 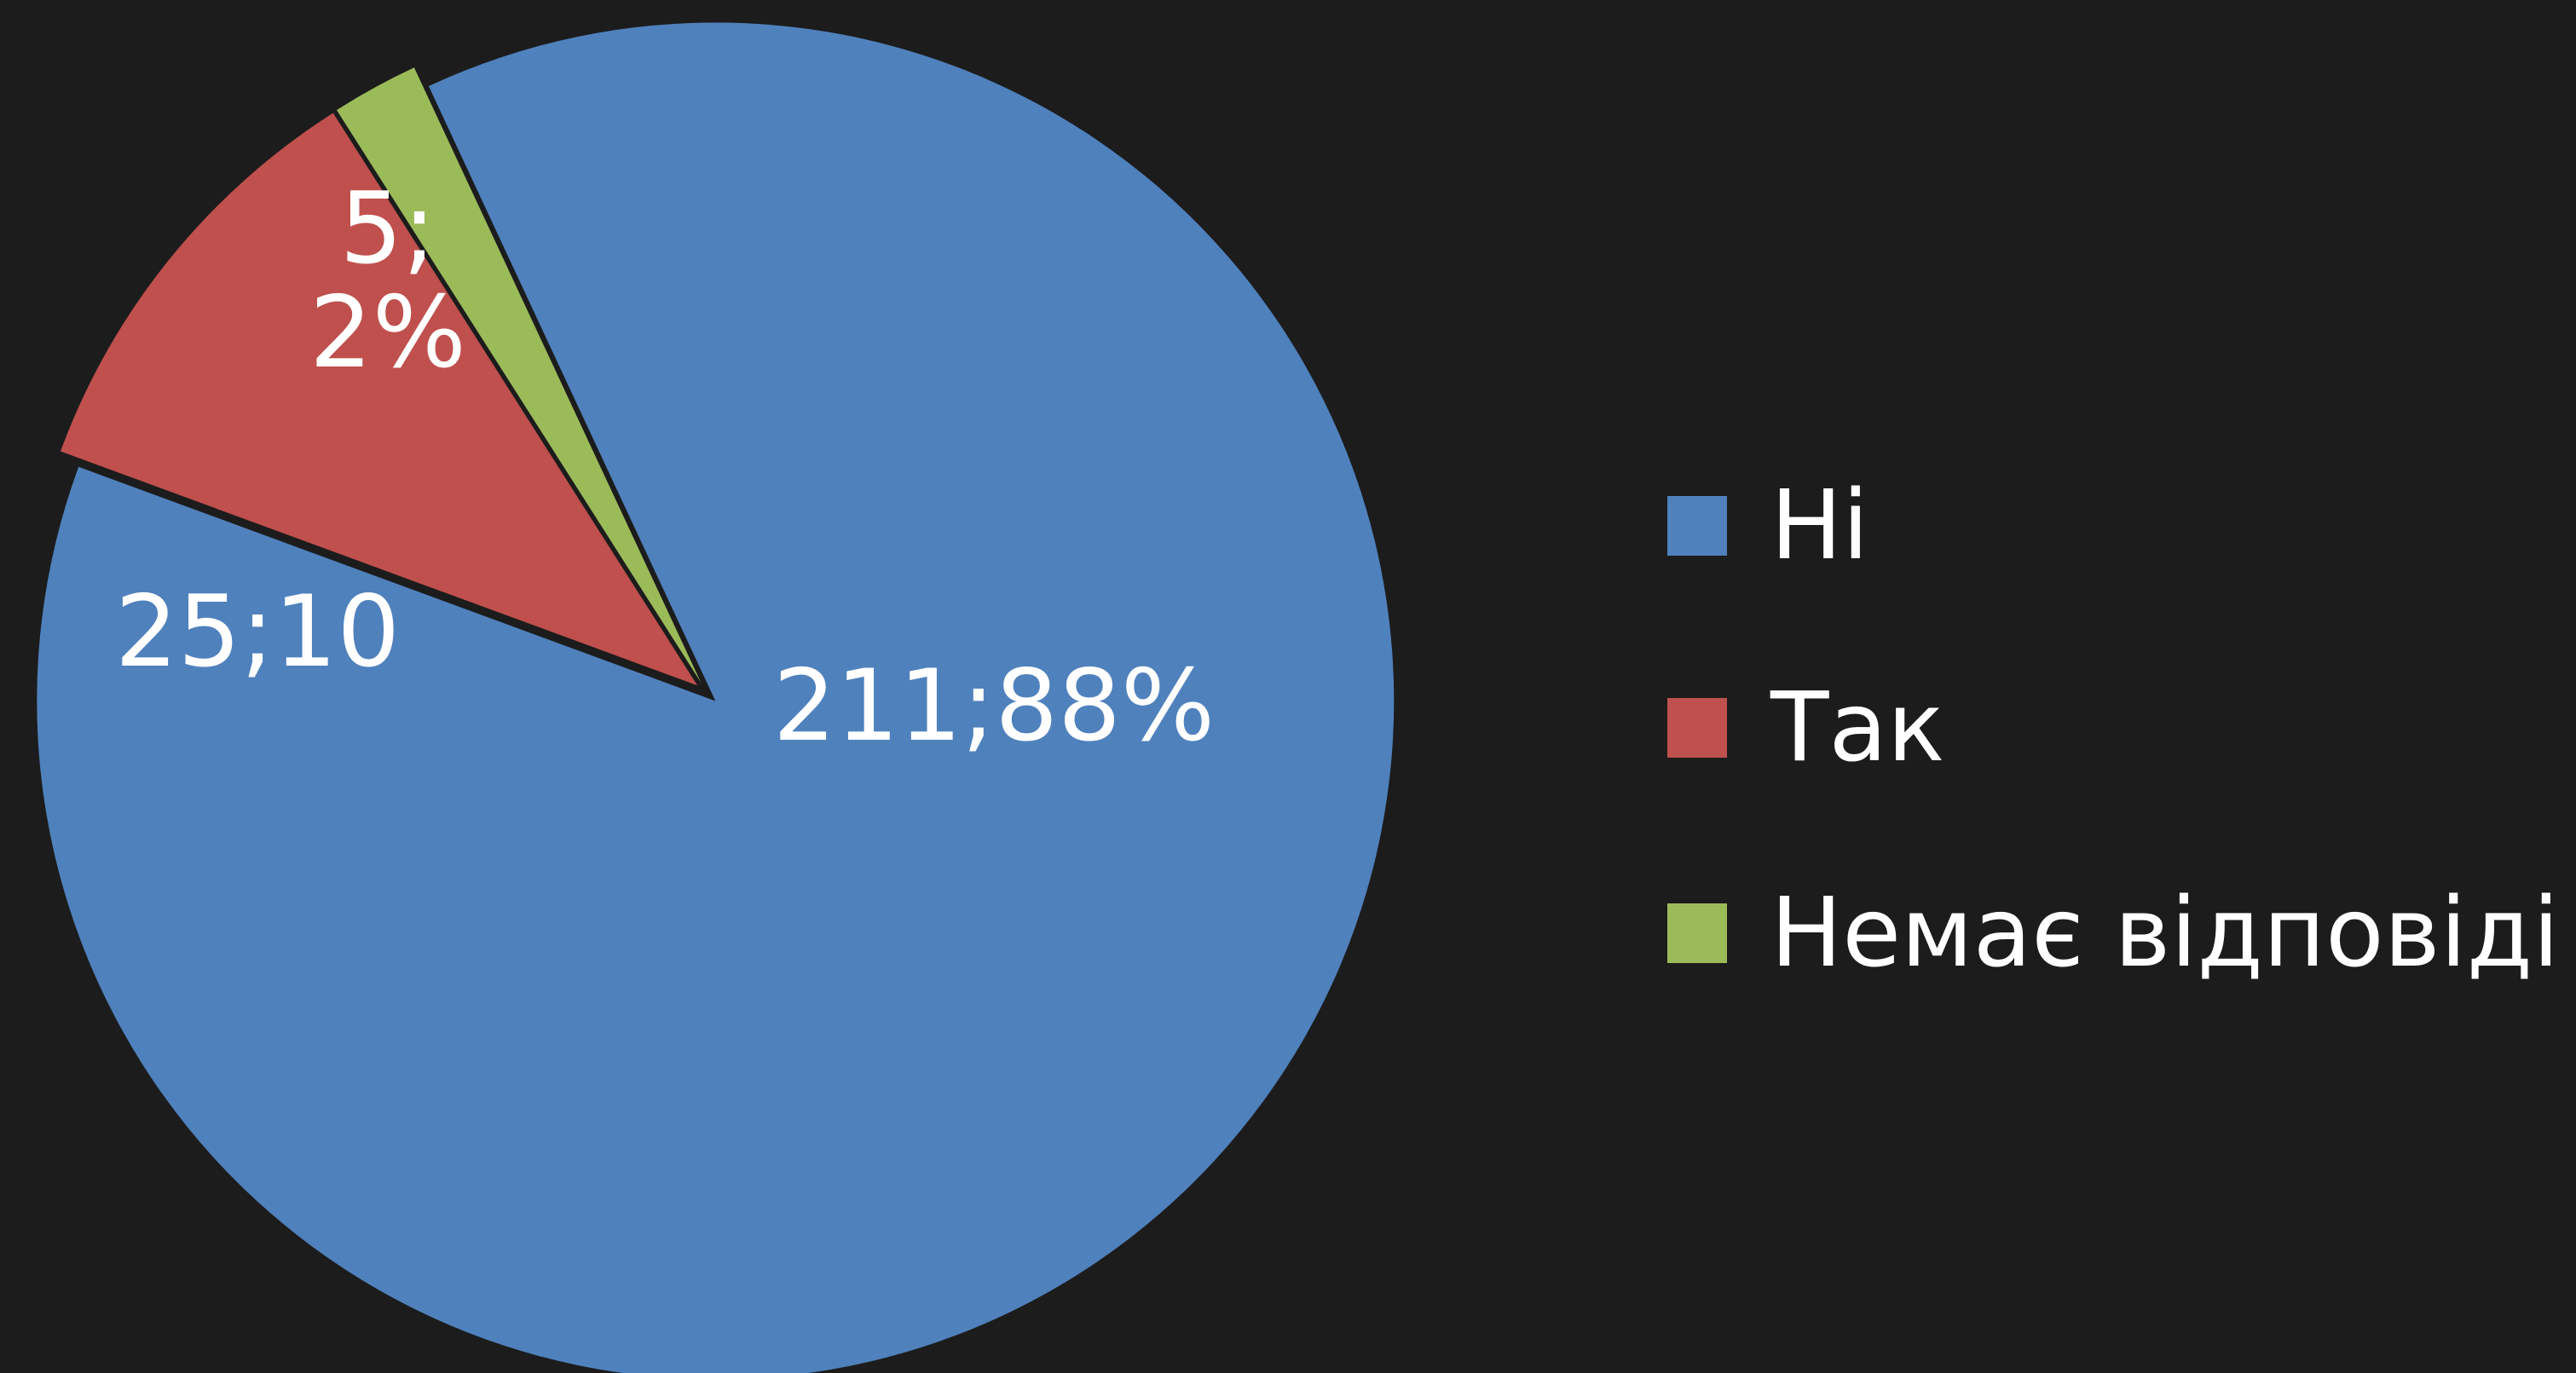 I want to click on legend-label: Немає відповіді, so click(x=2165, y=933).